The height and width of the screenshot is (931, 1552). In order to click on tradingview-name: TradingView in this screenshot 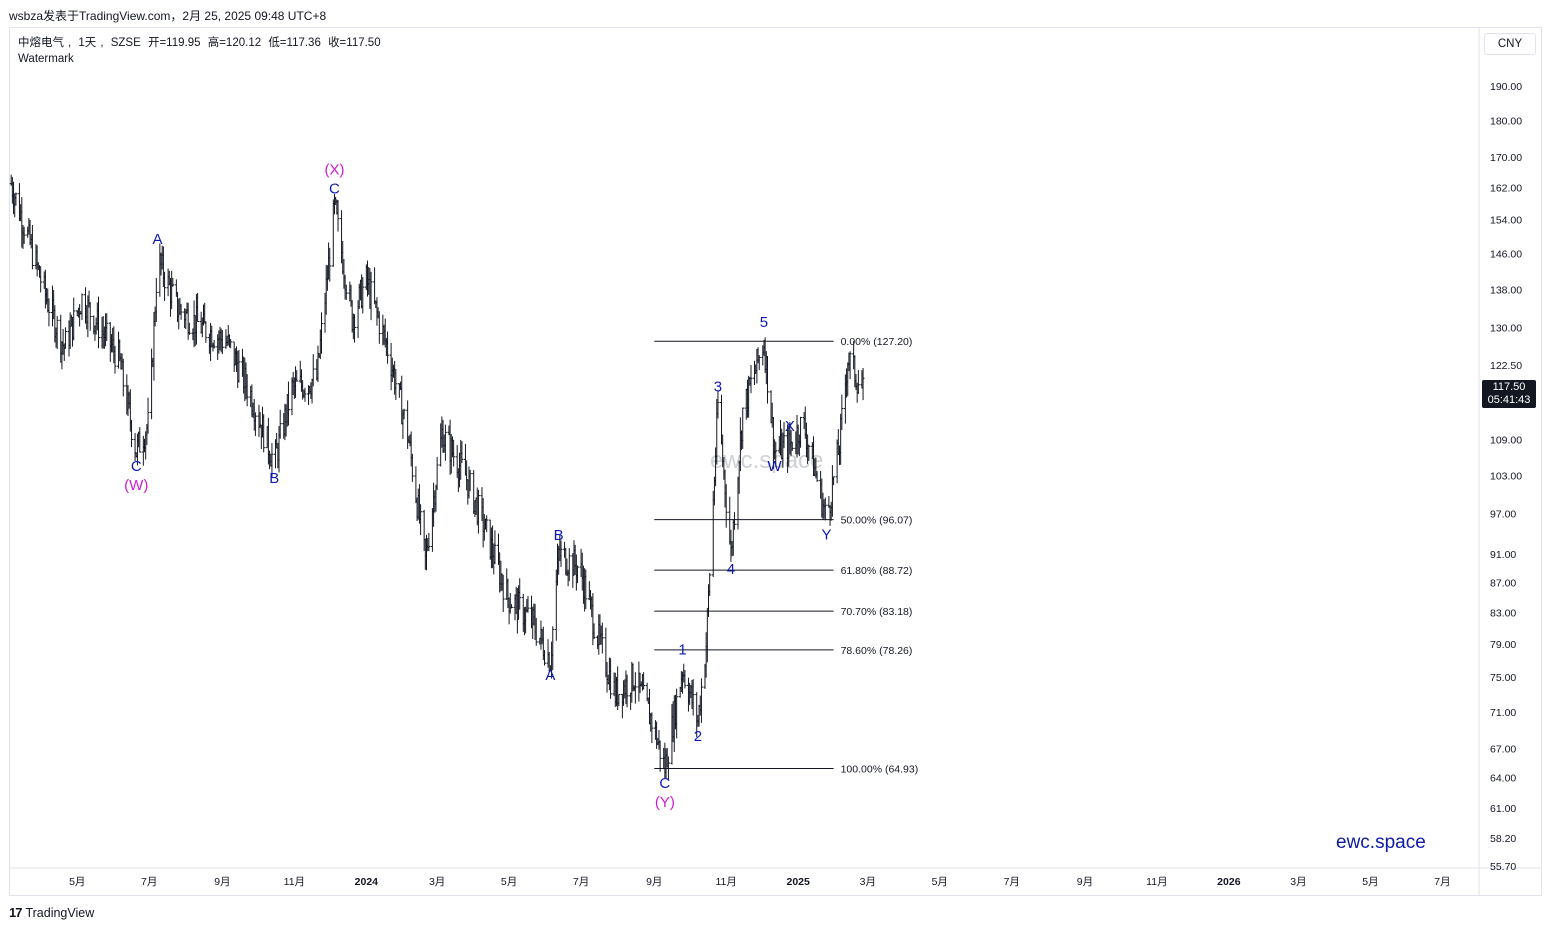, I will do `click(60, 912)`.